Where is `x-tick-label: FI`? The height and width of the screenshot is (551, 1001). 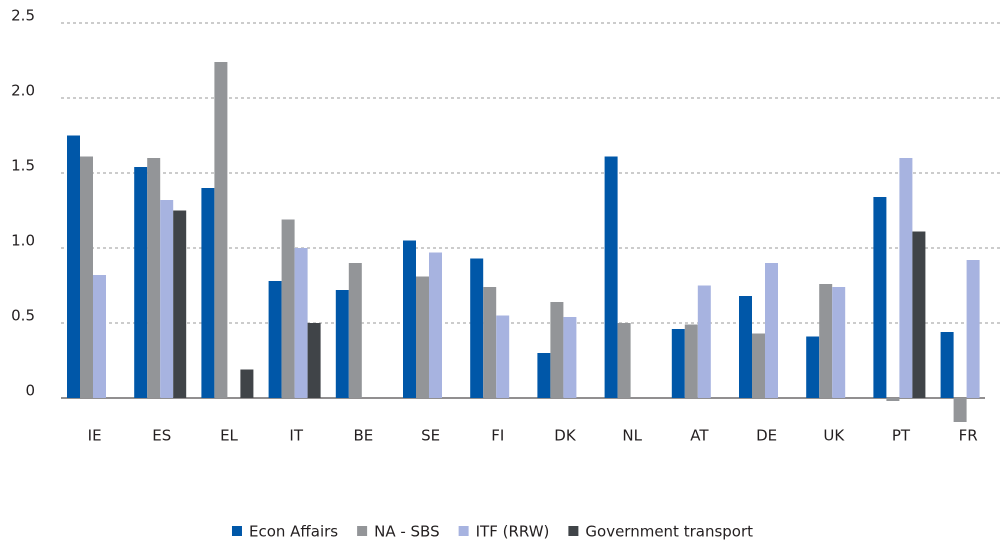
x-tick-label: FI is located at coordinates (497, 436).